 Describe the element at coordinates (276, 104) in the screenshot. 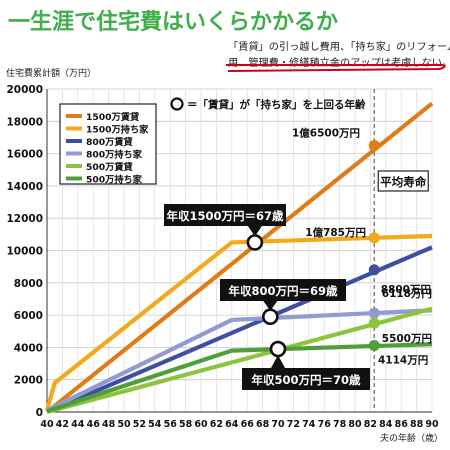

I see `marker-legend-label: ＝「賃貸」が「持ち家」を上回る年齢` at that location.